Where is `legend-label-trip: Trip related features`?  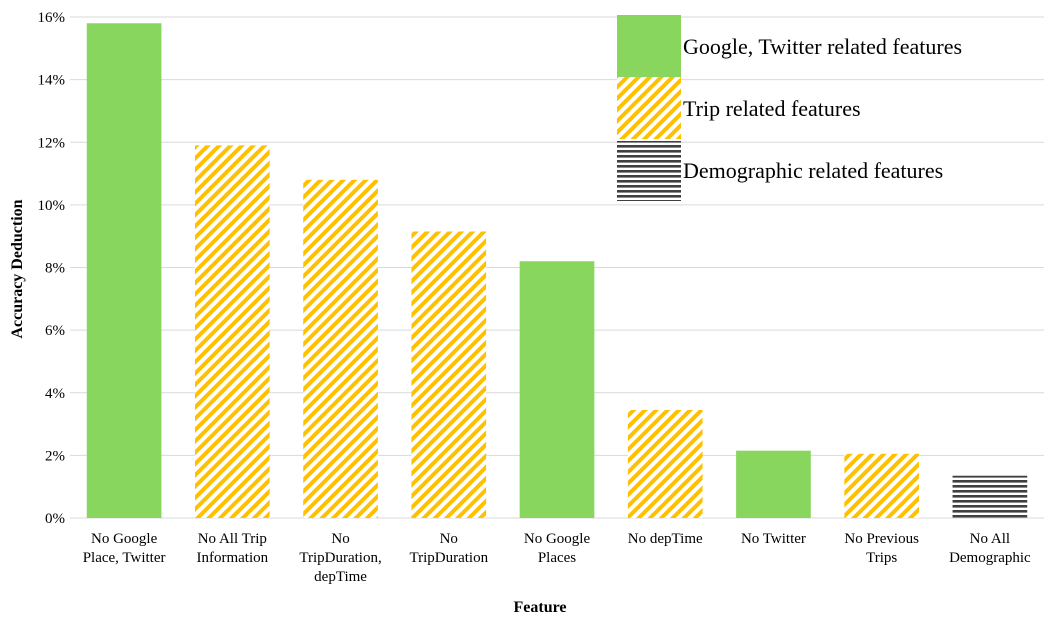
legend-label-trip: Trip related features is located at coordinates (772, 108).